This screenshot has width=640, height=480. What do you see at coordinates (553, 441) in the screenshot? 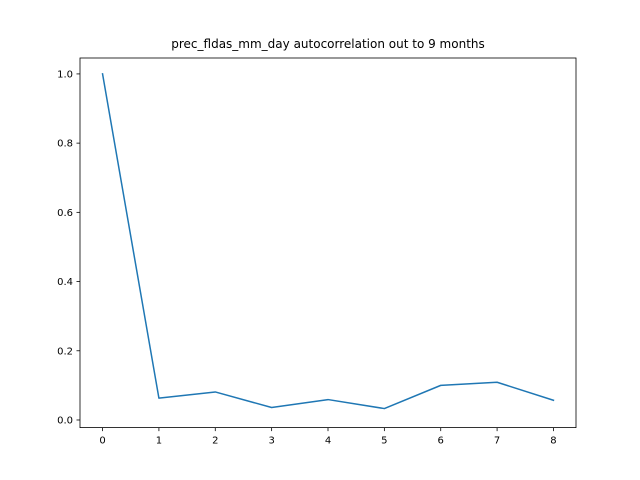
I see `x-tick-label: 8` at bounding box center [553, 441].